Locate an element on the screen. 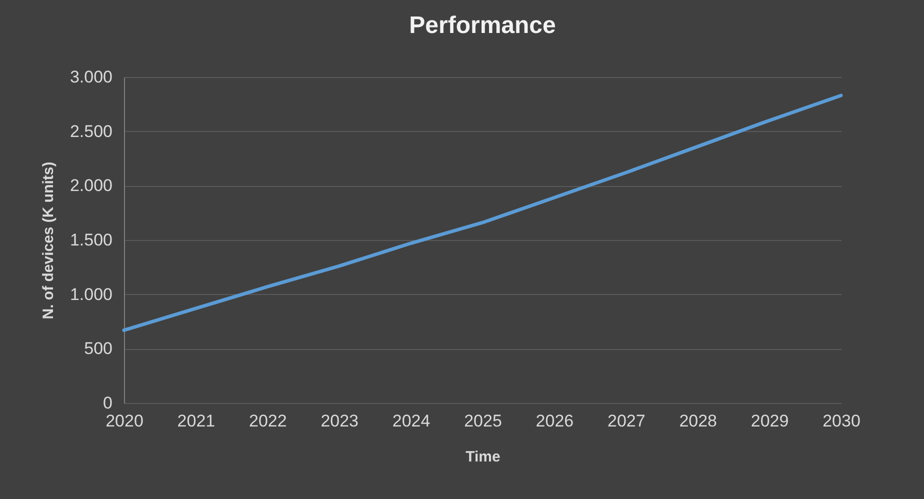 This screenshot has height=499, width=924. x-tick-label: 2030 is located at coordinates (841, 421).